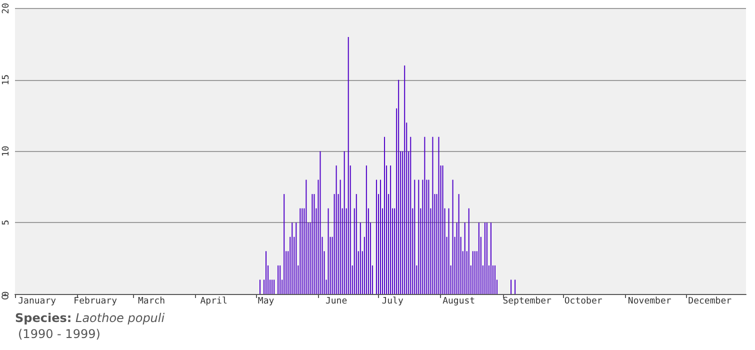 This screenshot has width=755, height=350. I want to click on x-tick-label: January, so click(37, 301).